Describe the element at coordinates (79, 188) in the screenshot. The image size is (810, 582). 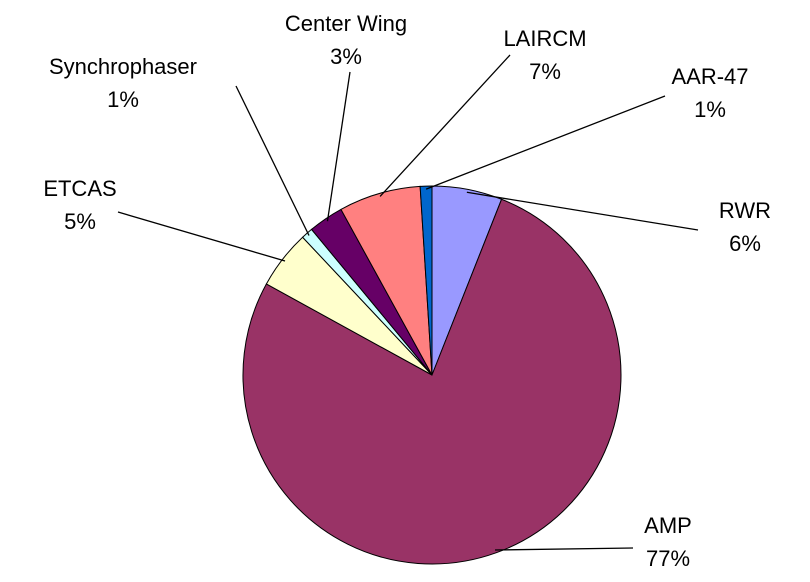
I see `slice-label: ETCAS` at that location.